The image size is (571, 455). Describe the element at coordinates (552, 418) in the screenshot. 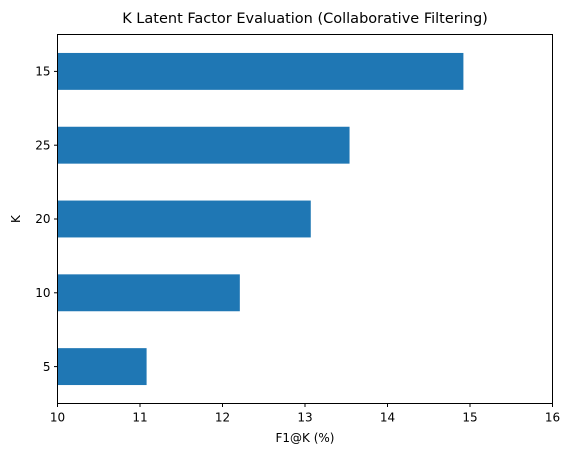

I see `x-tick-label-16: 16` at that location.